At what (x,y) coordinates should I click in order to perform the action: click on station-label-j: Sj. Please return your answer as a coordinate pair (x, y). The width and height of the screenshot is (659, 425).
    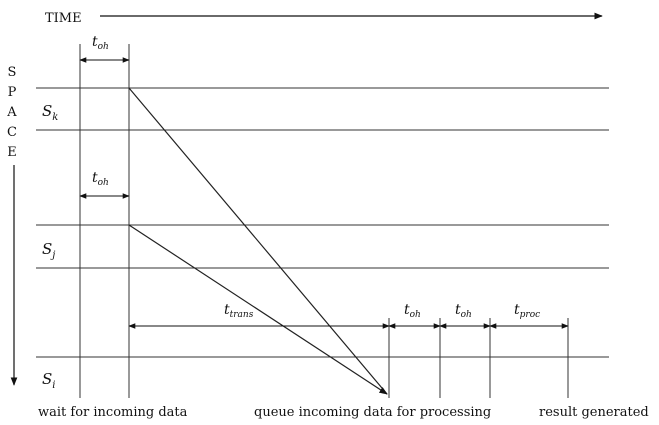
    Looking at the image, I should click on (48, 250).